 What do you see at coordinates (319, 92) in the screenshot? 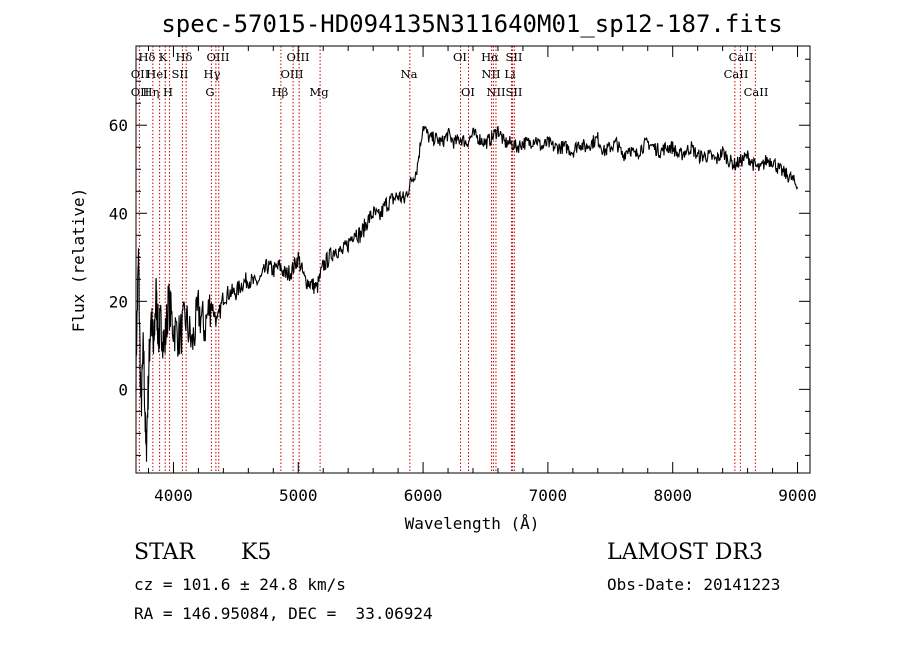
I see `spectral-line-label: Mg` at bounding box center [319, 92].